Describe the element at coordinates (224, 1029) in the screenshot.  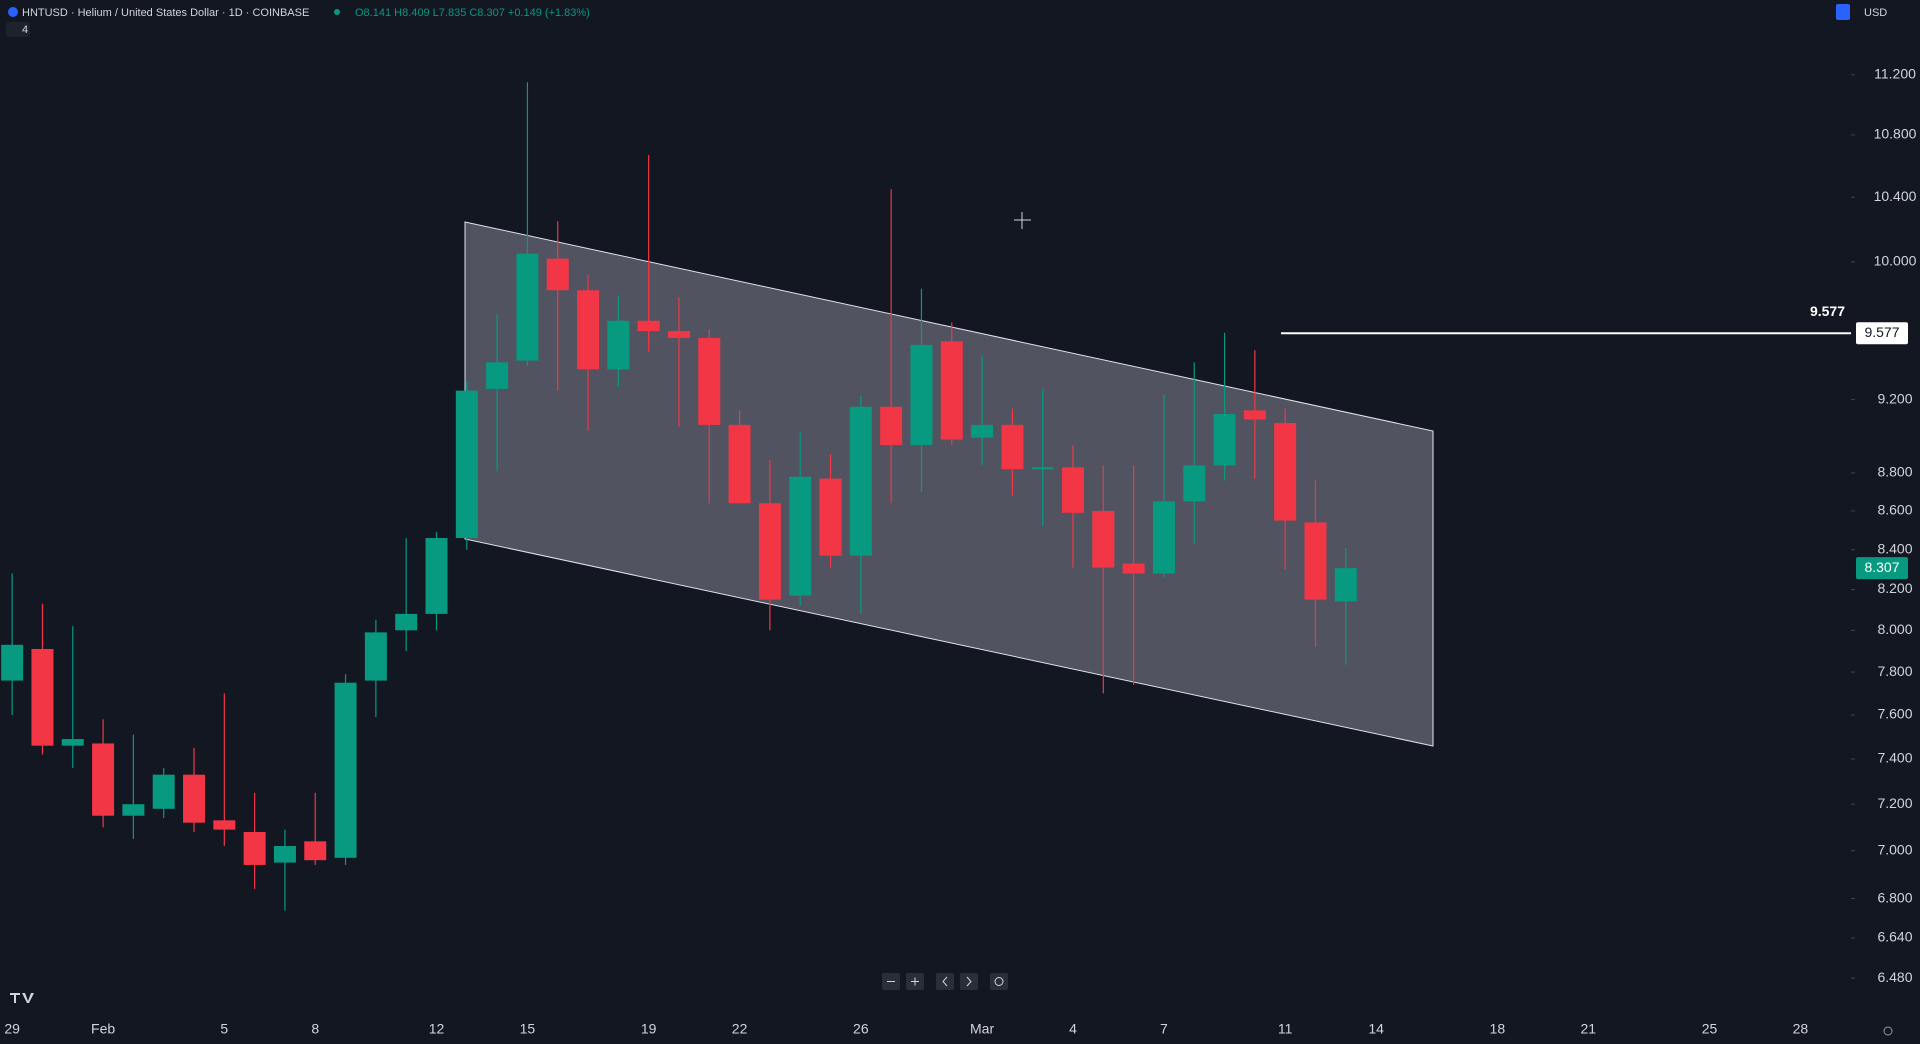
I see `x-tick-label: 5` at that location.